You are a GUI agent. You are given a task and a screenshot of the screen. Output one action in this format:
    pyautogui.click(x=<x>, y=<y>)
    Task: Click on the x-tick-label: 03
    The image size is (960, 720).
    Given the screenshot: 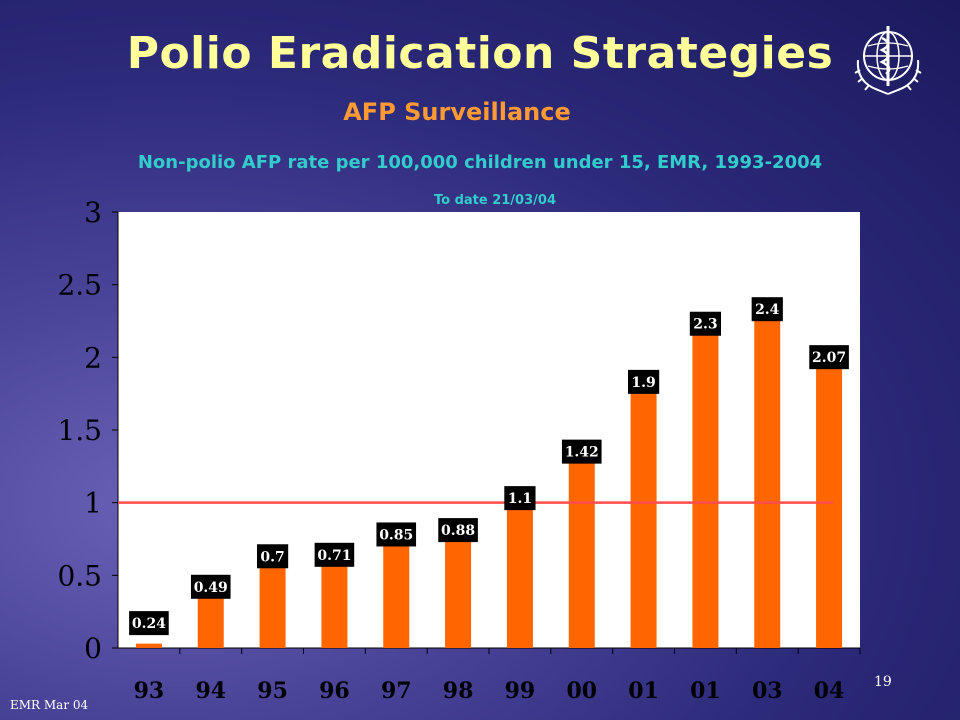 What is the action you would take?
    pyautogui.click(x=767, y=691)
    